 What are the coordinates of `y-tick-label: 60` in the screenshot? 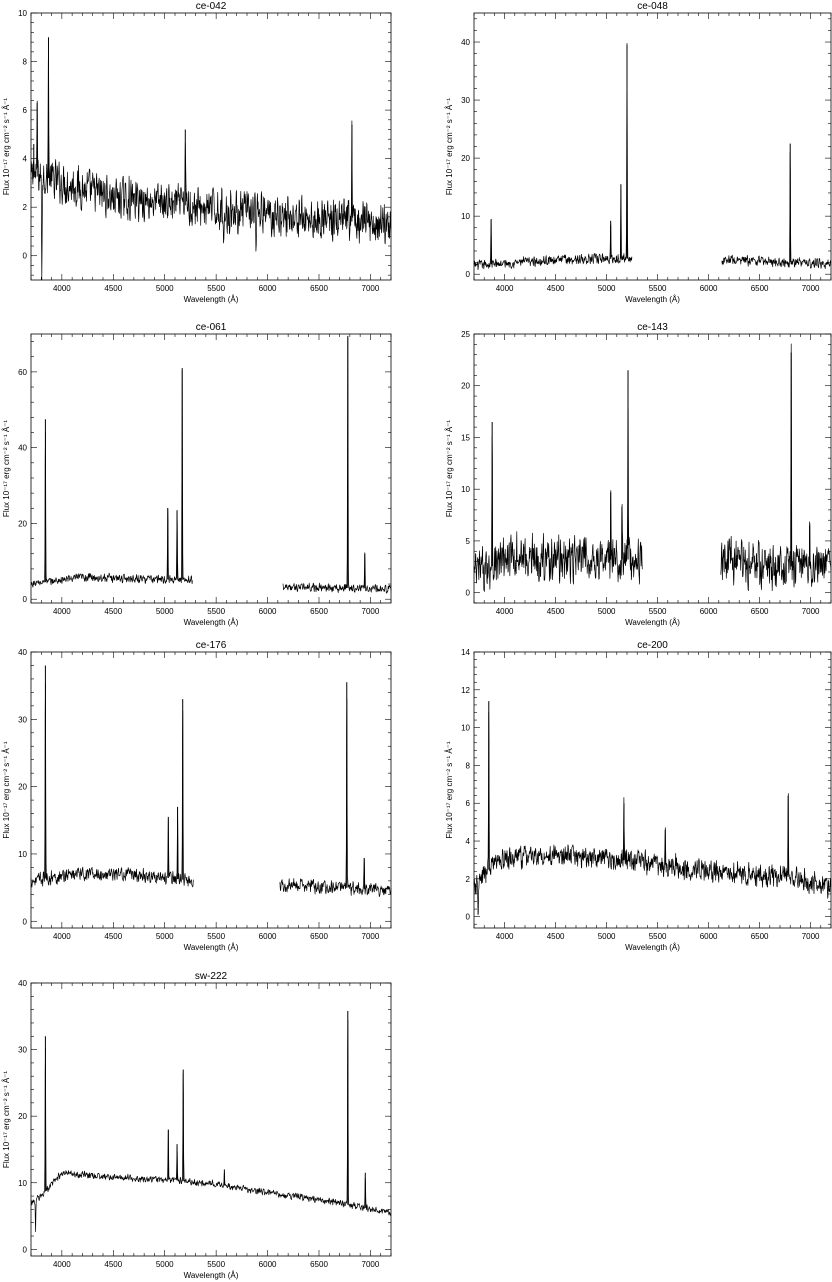 It's located at (22, 372).